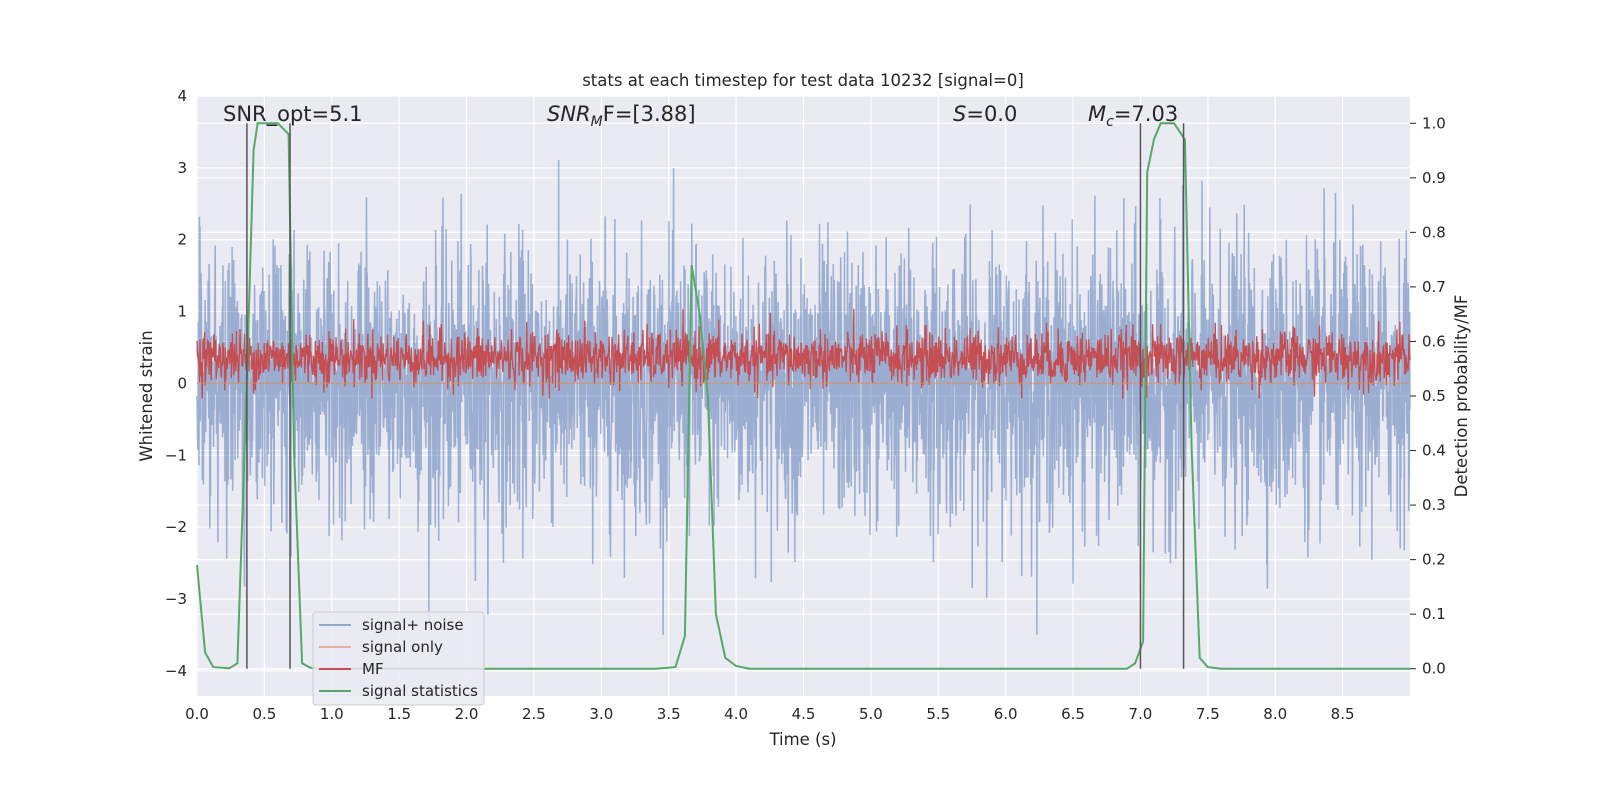 Image resolution: width=1600 pixels, height=800 pixels. Describe the element at coordinates (802, 739) in the screenshot. I see `x-axis-label: Time (s)` at that location.